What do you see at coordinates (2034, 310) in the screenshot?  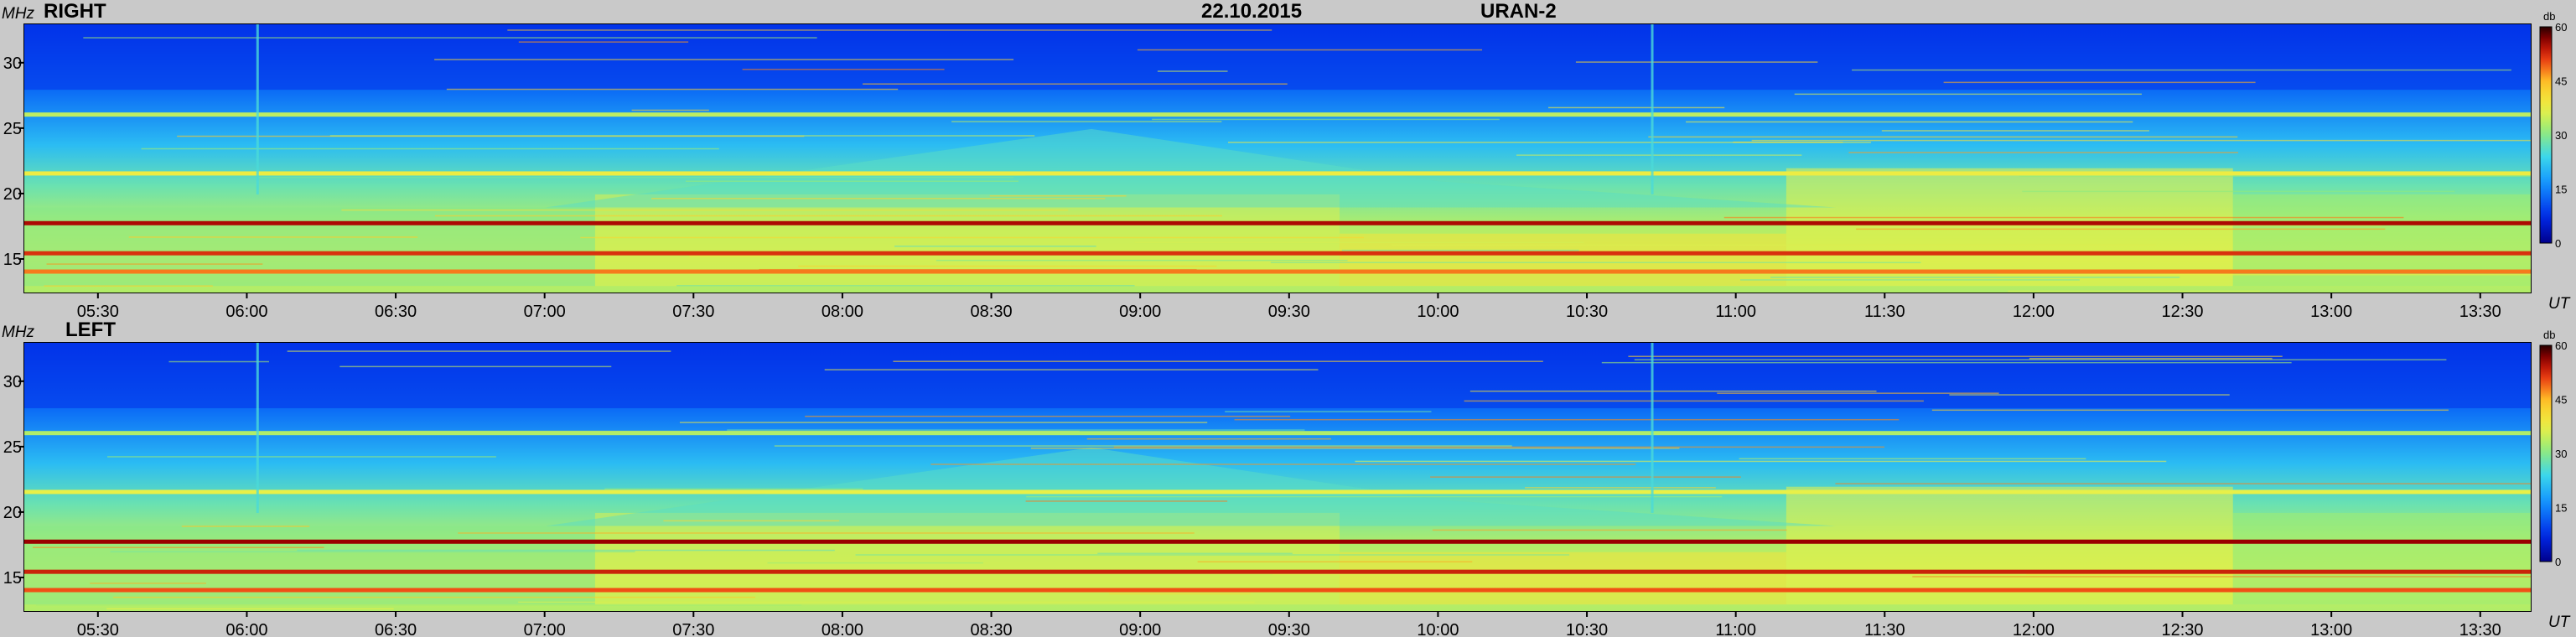 I see `x-tick-label: 12:00` at bounding box center [2034, 310].